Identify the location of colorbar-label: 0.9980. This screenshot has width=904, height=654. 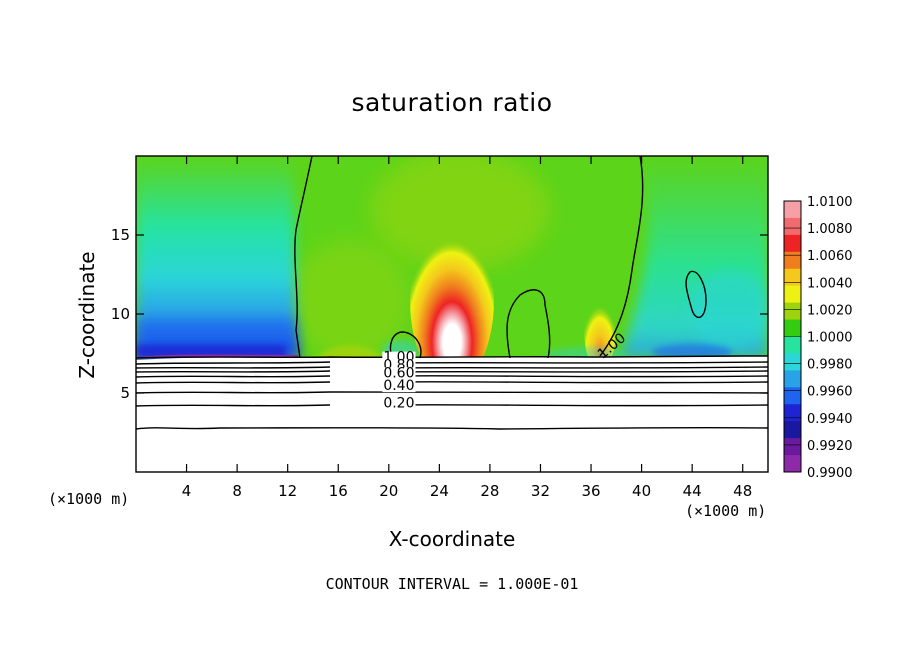
(830, 365).